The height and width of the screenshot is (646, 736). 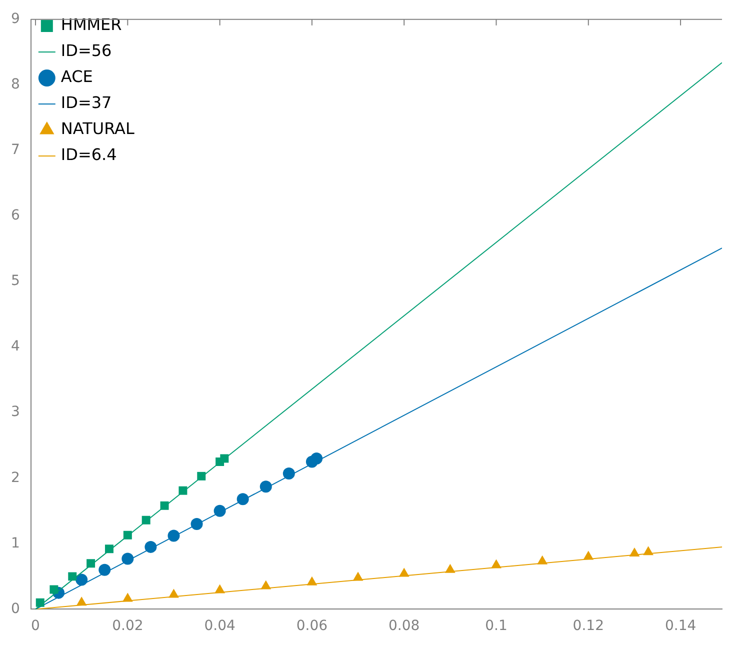 What do you see at coordinates (588, 626) in the screenshot?
I see `x-tick-label: 0.12` at bounding box center [588, 626].